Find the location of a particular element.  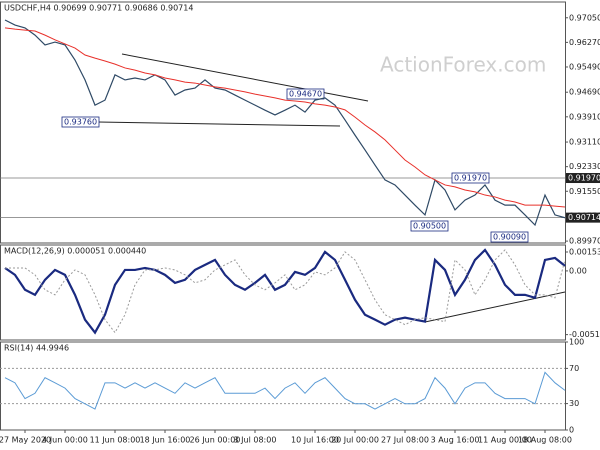

x-tick-label: 10 Jul 16:00 is located at coordinates (315, 440).